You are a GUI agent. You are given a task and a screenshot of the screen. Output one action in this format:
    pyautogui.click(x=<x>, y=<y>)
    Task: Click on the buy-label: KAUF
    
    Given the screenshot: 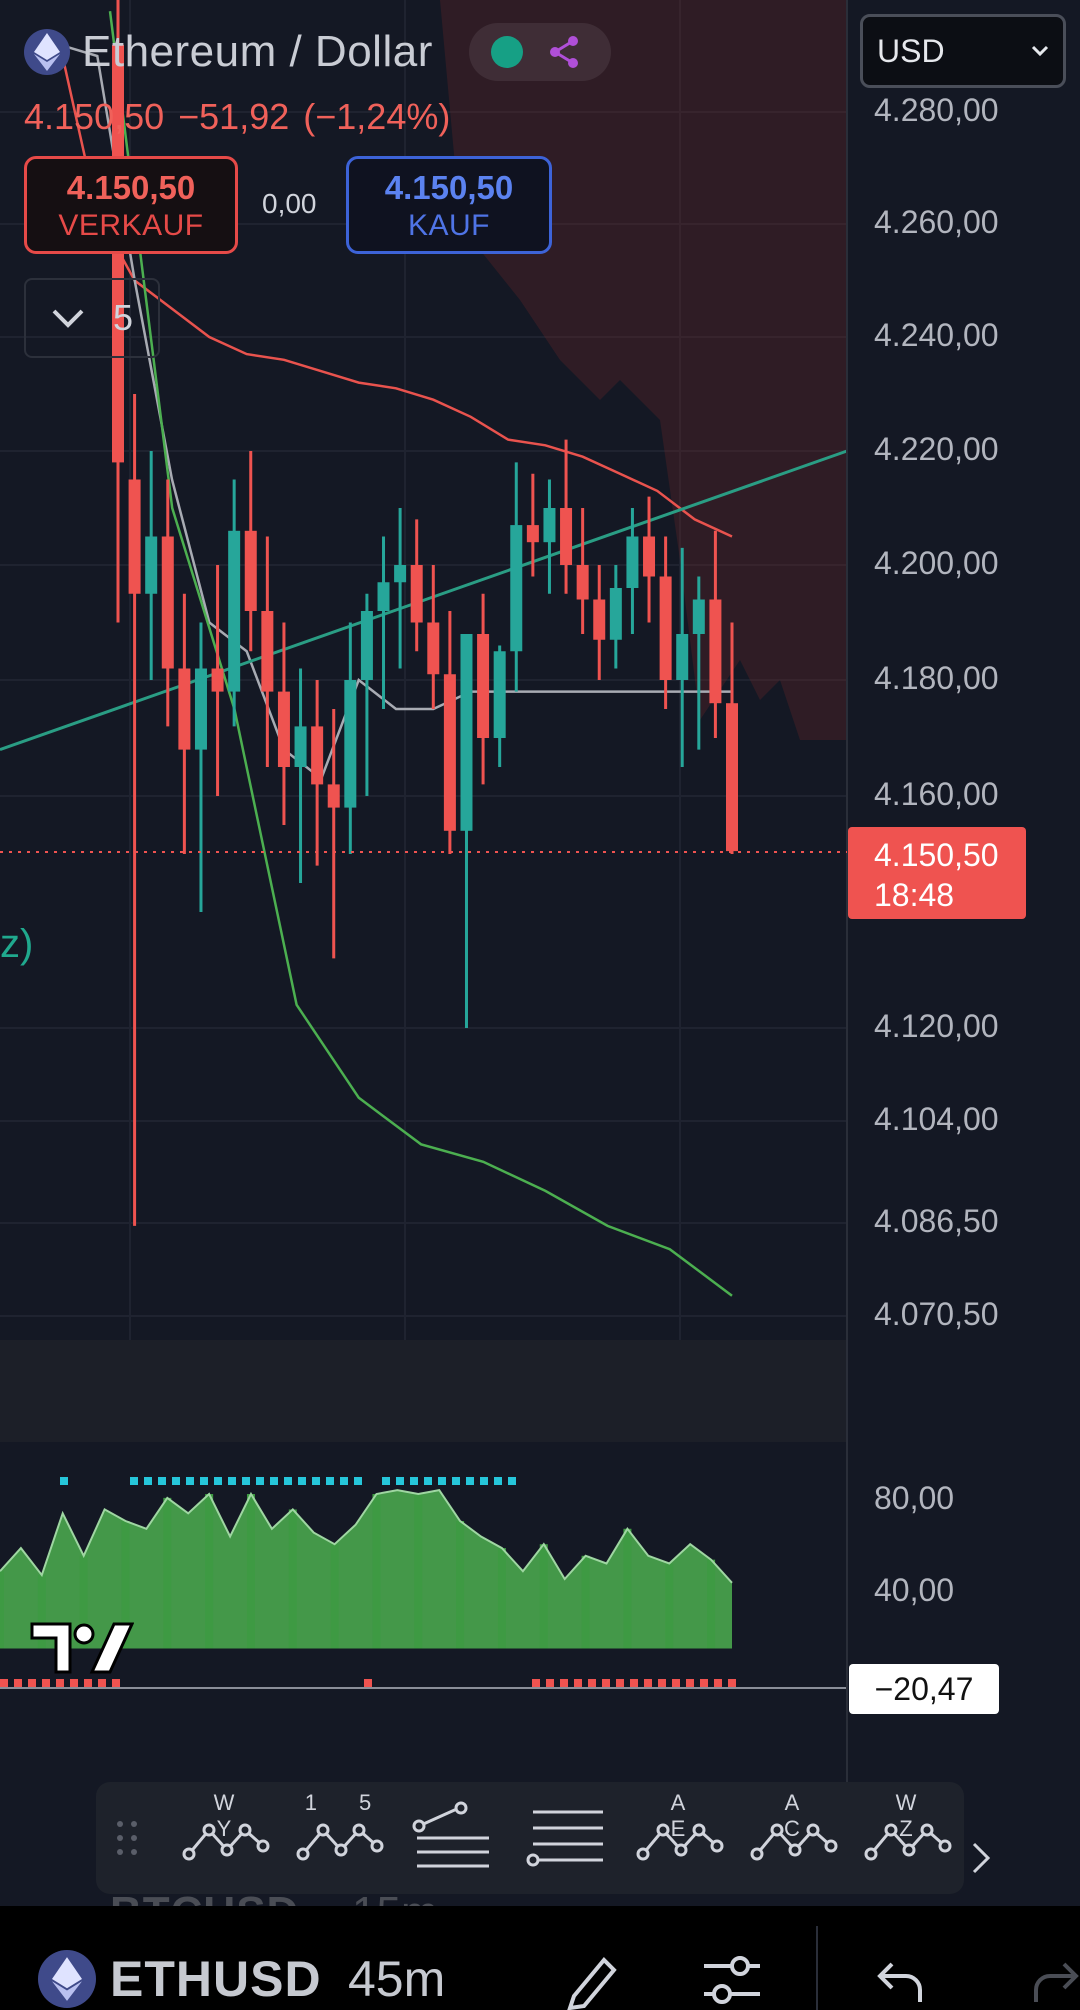 What is the action you would take?
    pyautogui.click(x=448, y=225)
    